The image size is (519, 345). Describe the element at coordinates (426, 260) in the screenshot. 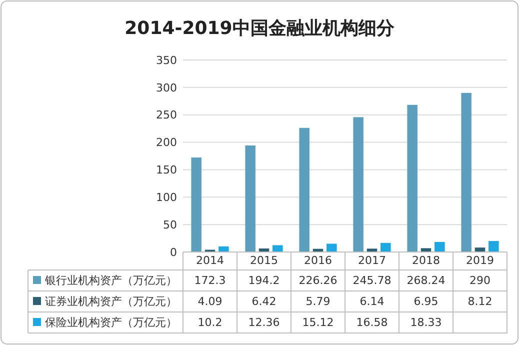

I see `x-tick-label: 2018` at that location.